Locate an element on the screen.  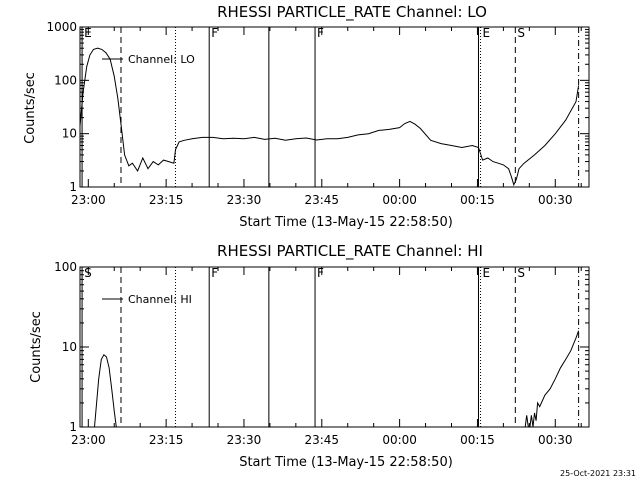
y-tick-label: 1000 is located at coordinates (61, 27).